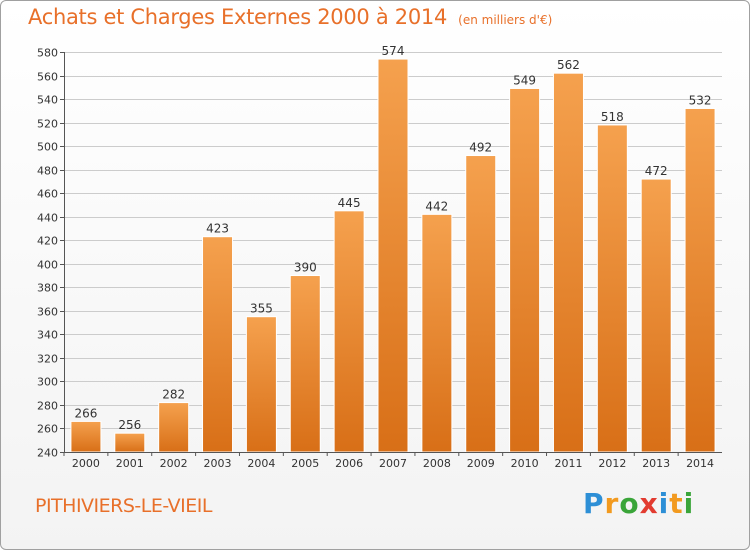  Describe the element at coordinates (505, 20) in the screenshot. I see `chart-subtitle: (en milliers d'€)` at that location.